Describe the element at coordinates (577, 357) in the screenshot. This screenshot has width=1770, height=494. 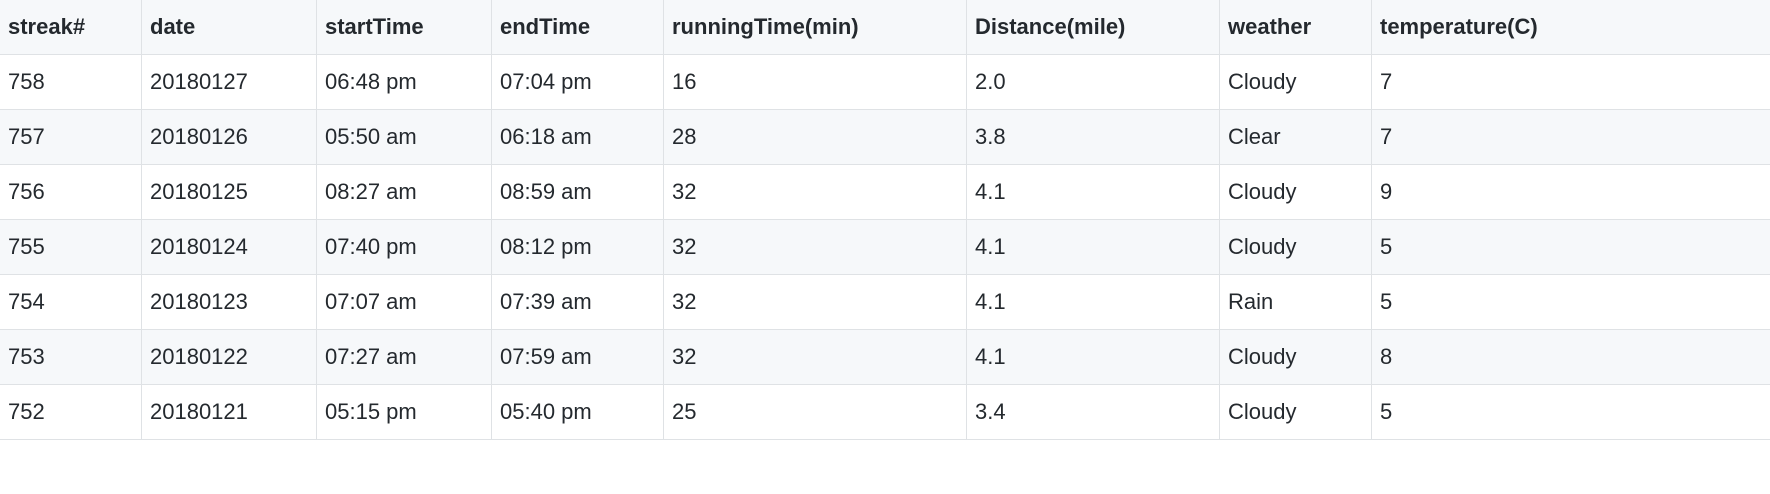
I see `cell-end-time: 07:59 am` at that location.